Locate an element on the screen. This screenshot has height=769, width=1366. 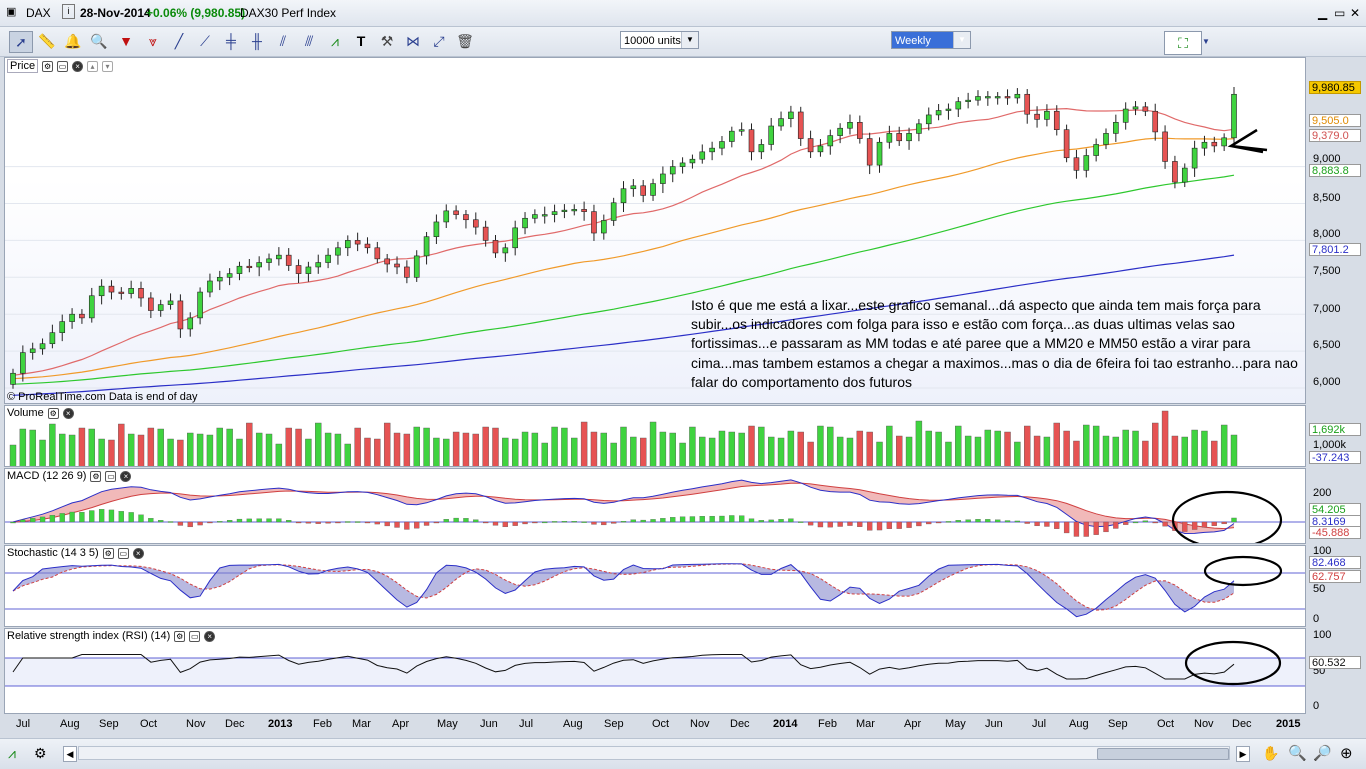
indicators-icon: ⛶ is located at coordinates (1183, 43).